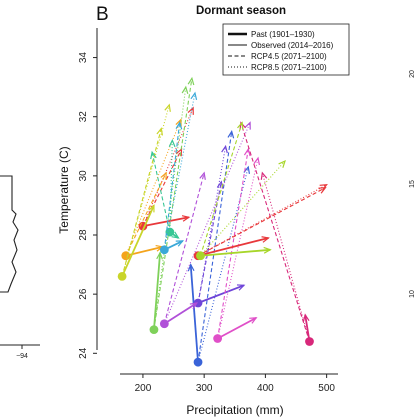 The height and width of the screenshot is (420, 420). I want to click on y-tick-label: 32, so click(83, 117).